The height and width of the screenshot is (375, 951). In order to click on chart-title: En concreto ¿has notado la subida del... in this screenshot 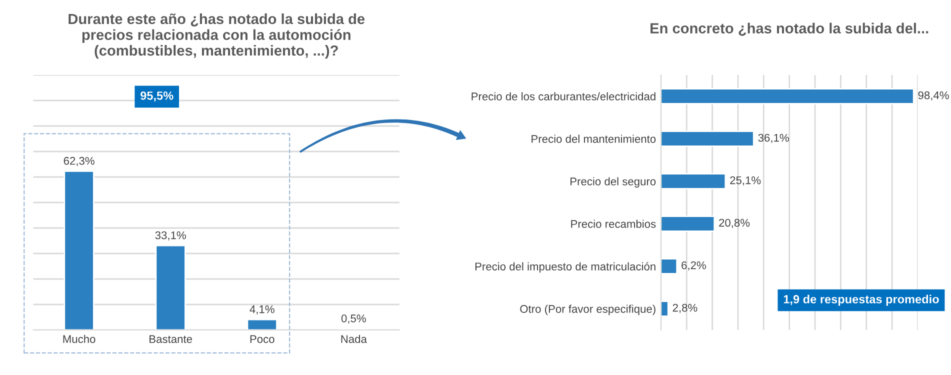, I will do `click(789, 29)`.